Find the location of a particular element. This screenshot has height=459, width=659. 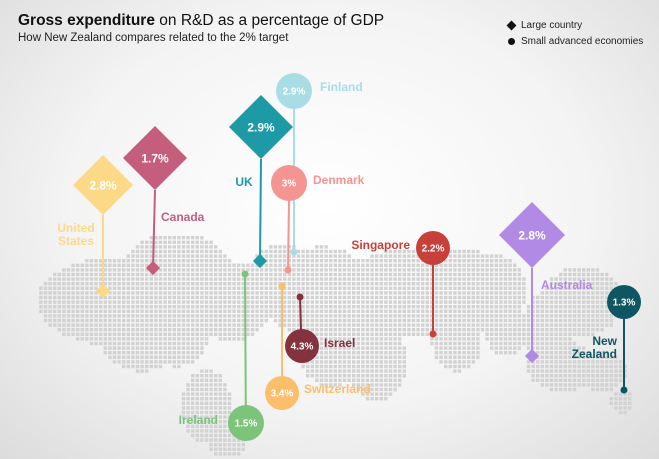

legend-label-small: Small advanced economies is located at coordinates (582, 41).